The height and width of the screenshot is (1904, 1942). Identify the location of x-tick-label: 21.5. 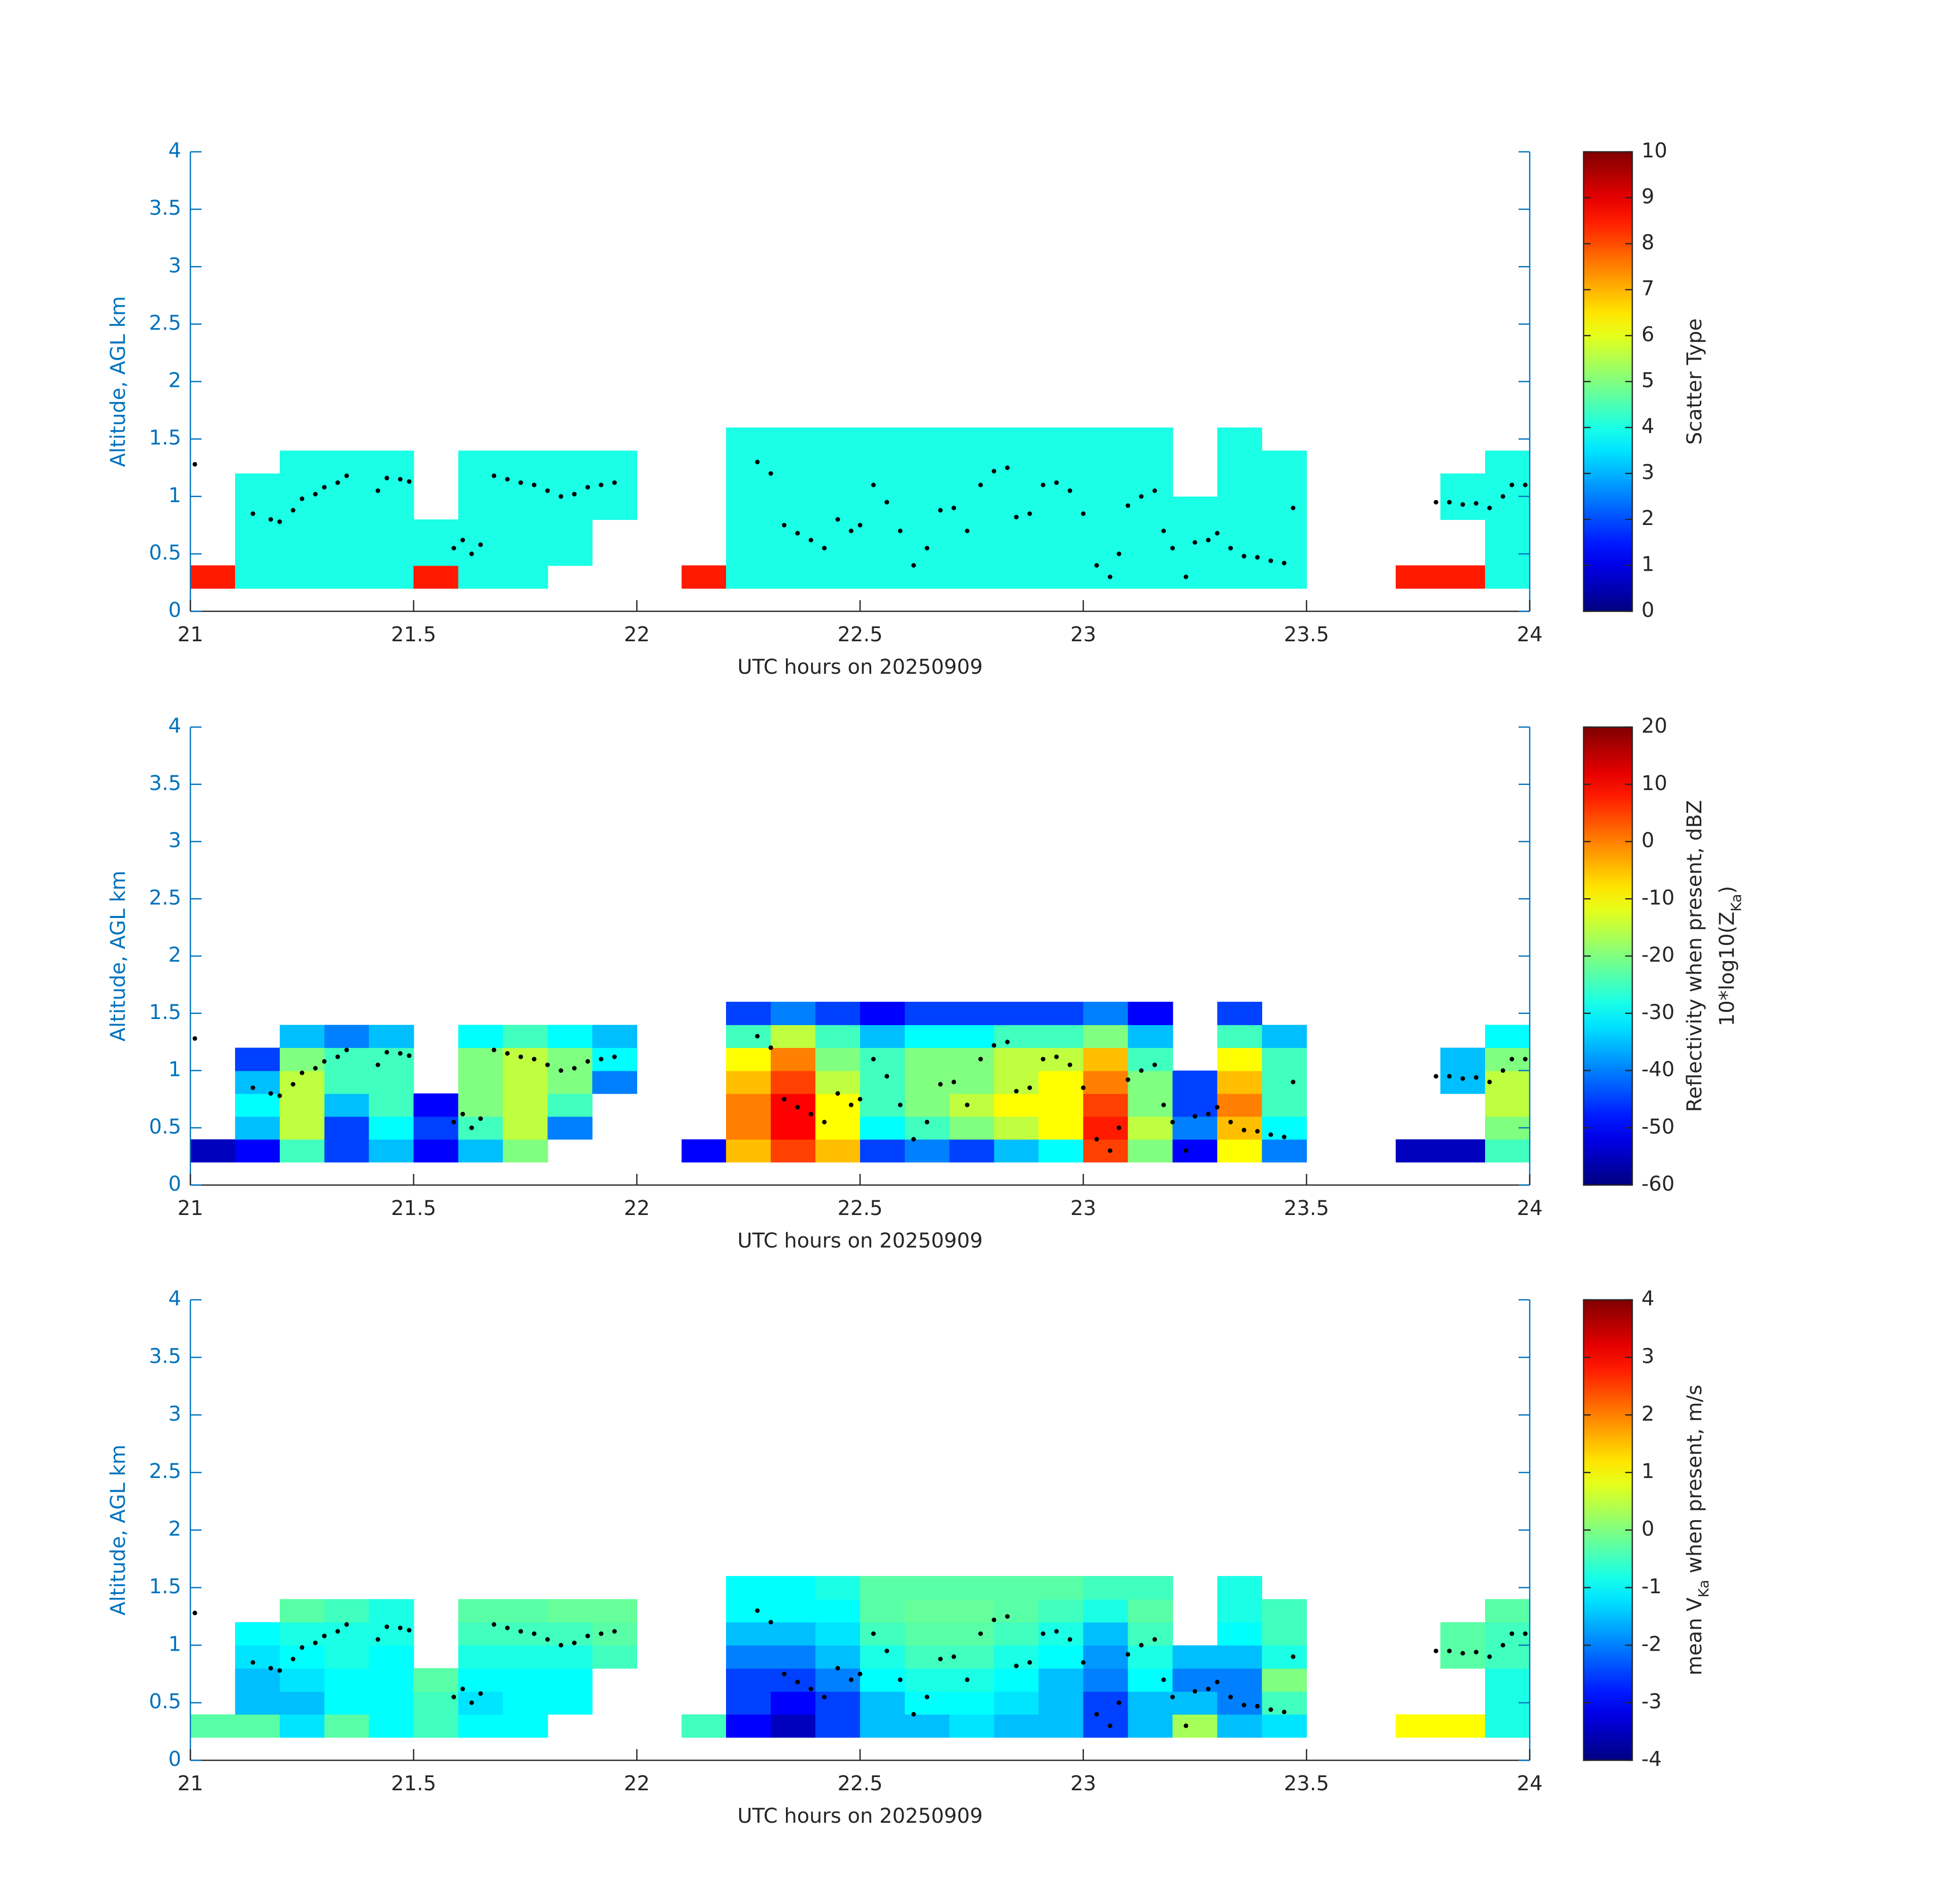
(413, 1784).